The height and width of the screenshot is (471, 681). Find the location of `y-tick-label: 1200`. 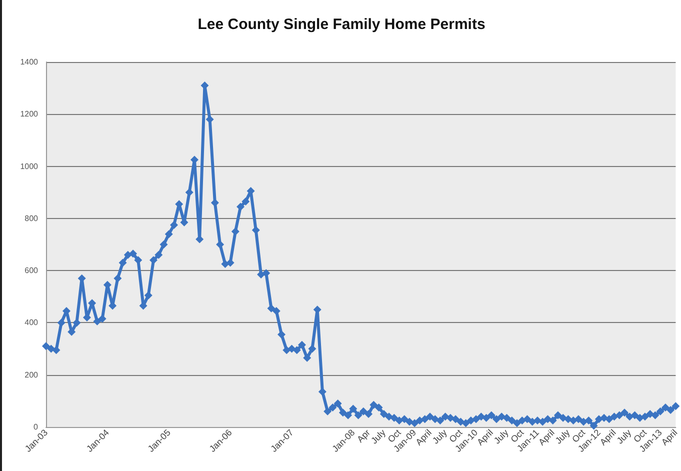

y-tick-label: 1200 is located at coordinates (29, 114).